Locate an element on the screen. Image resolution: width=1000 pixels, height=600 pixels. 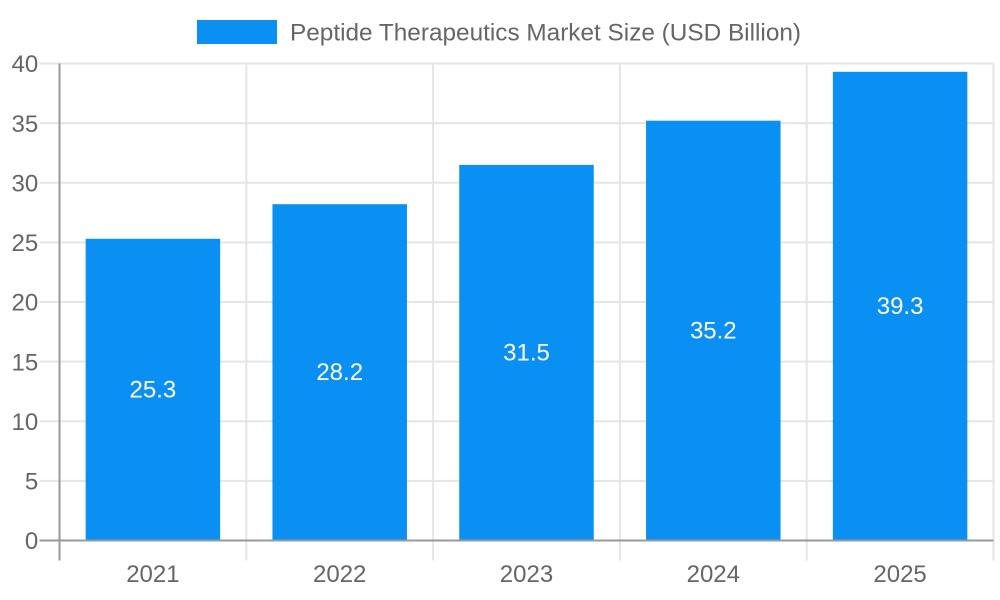
svg-text: 15 is located at coordinates (24, 362).